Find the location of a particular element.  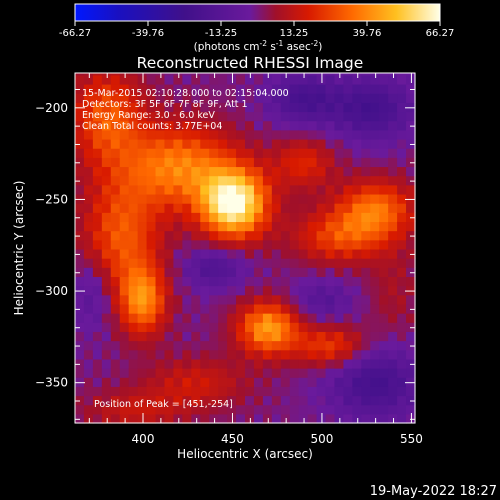

x-tick-label: 500 is located at coordinates (321, 439).